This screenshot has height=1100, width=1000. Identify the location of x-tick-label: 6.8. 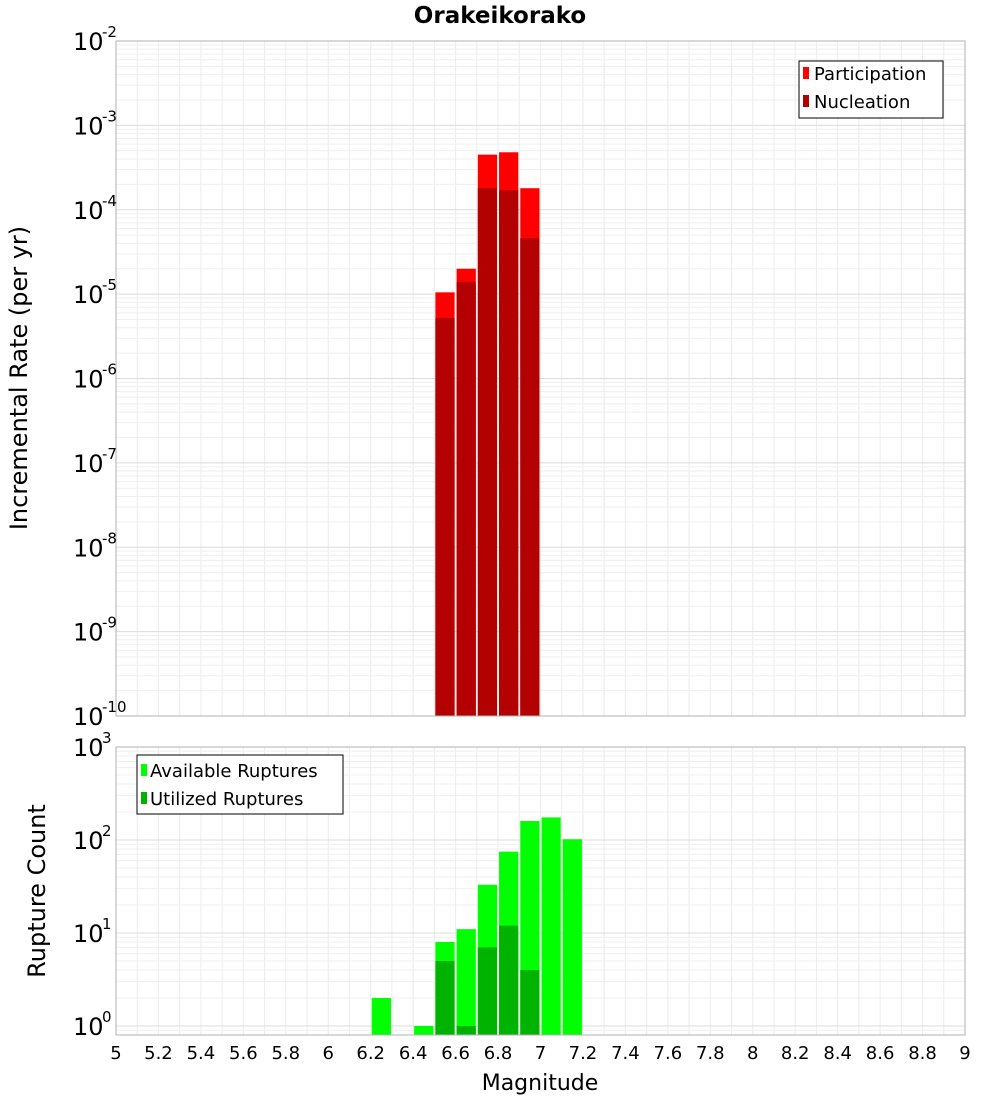
(498, 1053).